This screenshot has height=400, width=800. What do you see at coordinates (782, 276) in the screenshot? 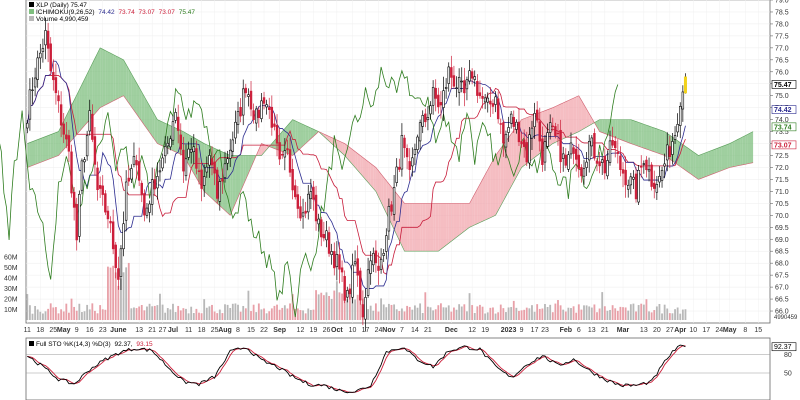
I see `price-tick-label: 67.5` at bounding box center [782, 276].